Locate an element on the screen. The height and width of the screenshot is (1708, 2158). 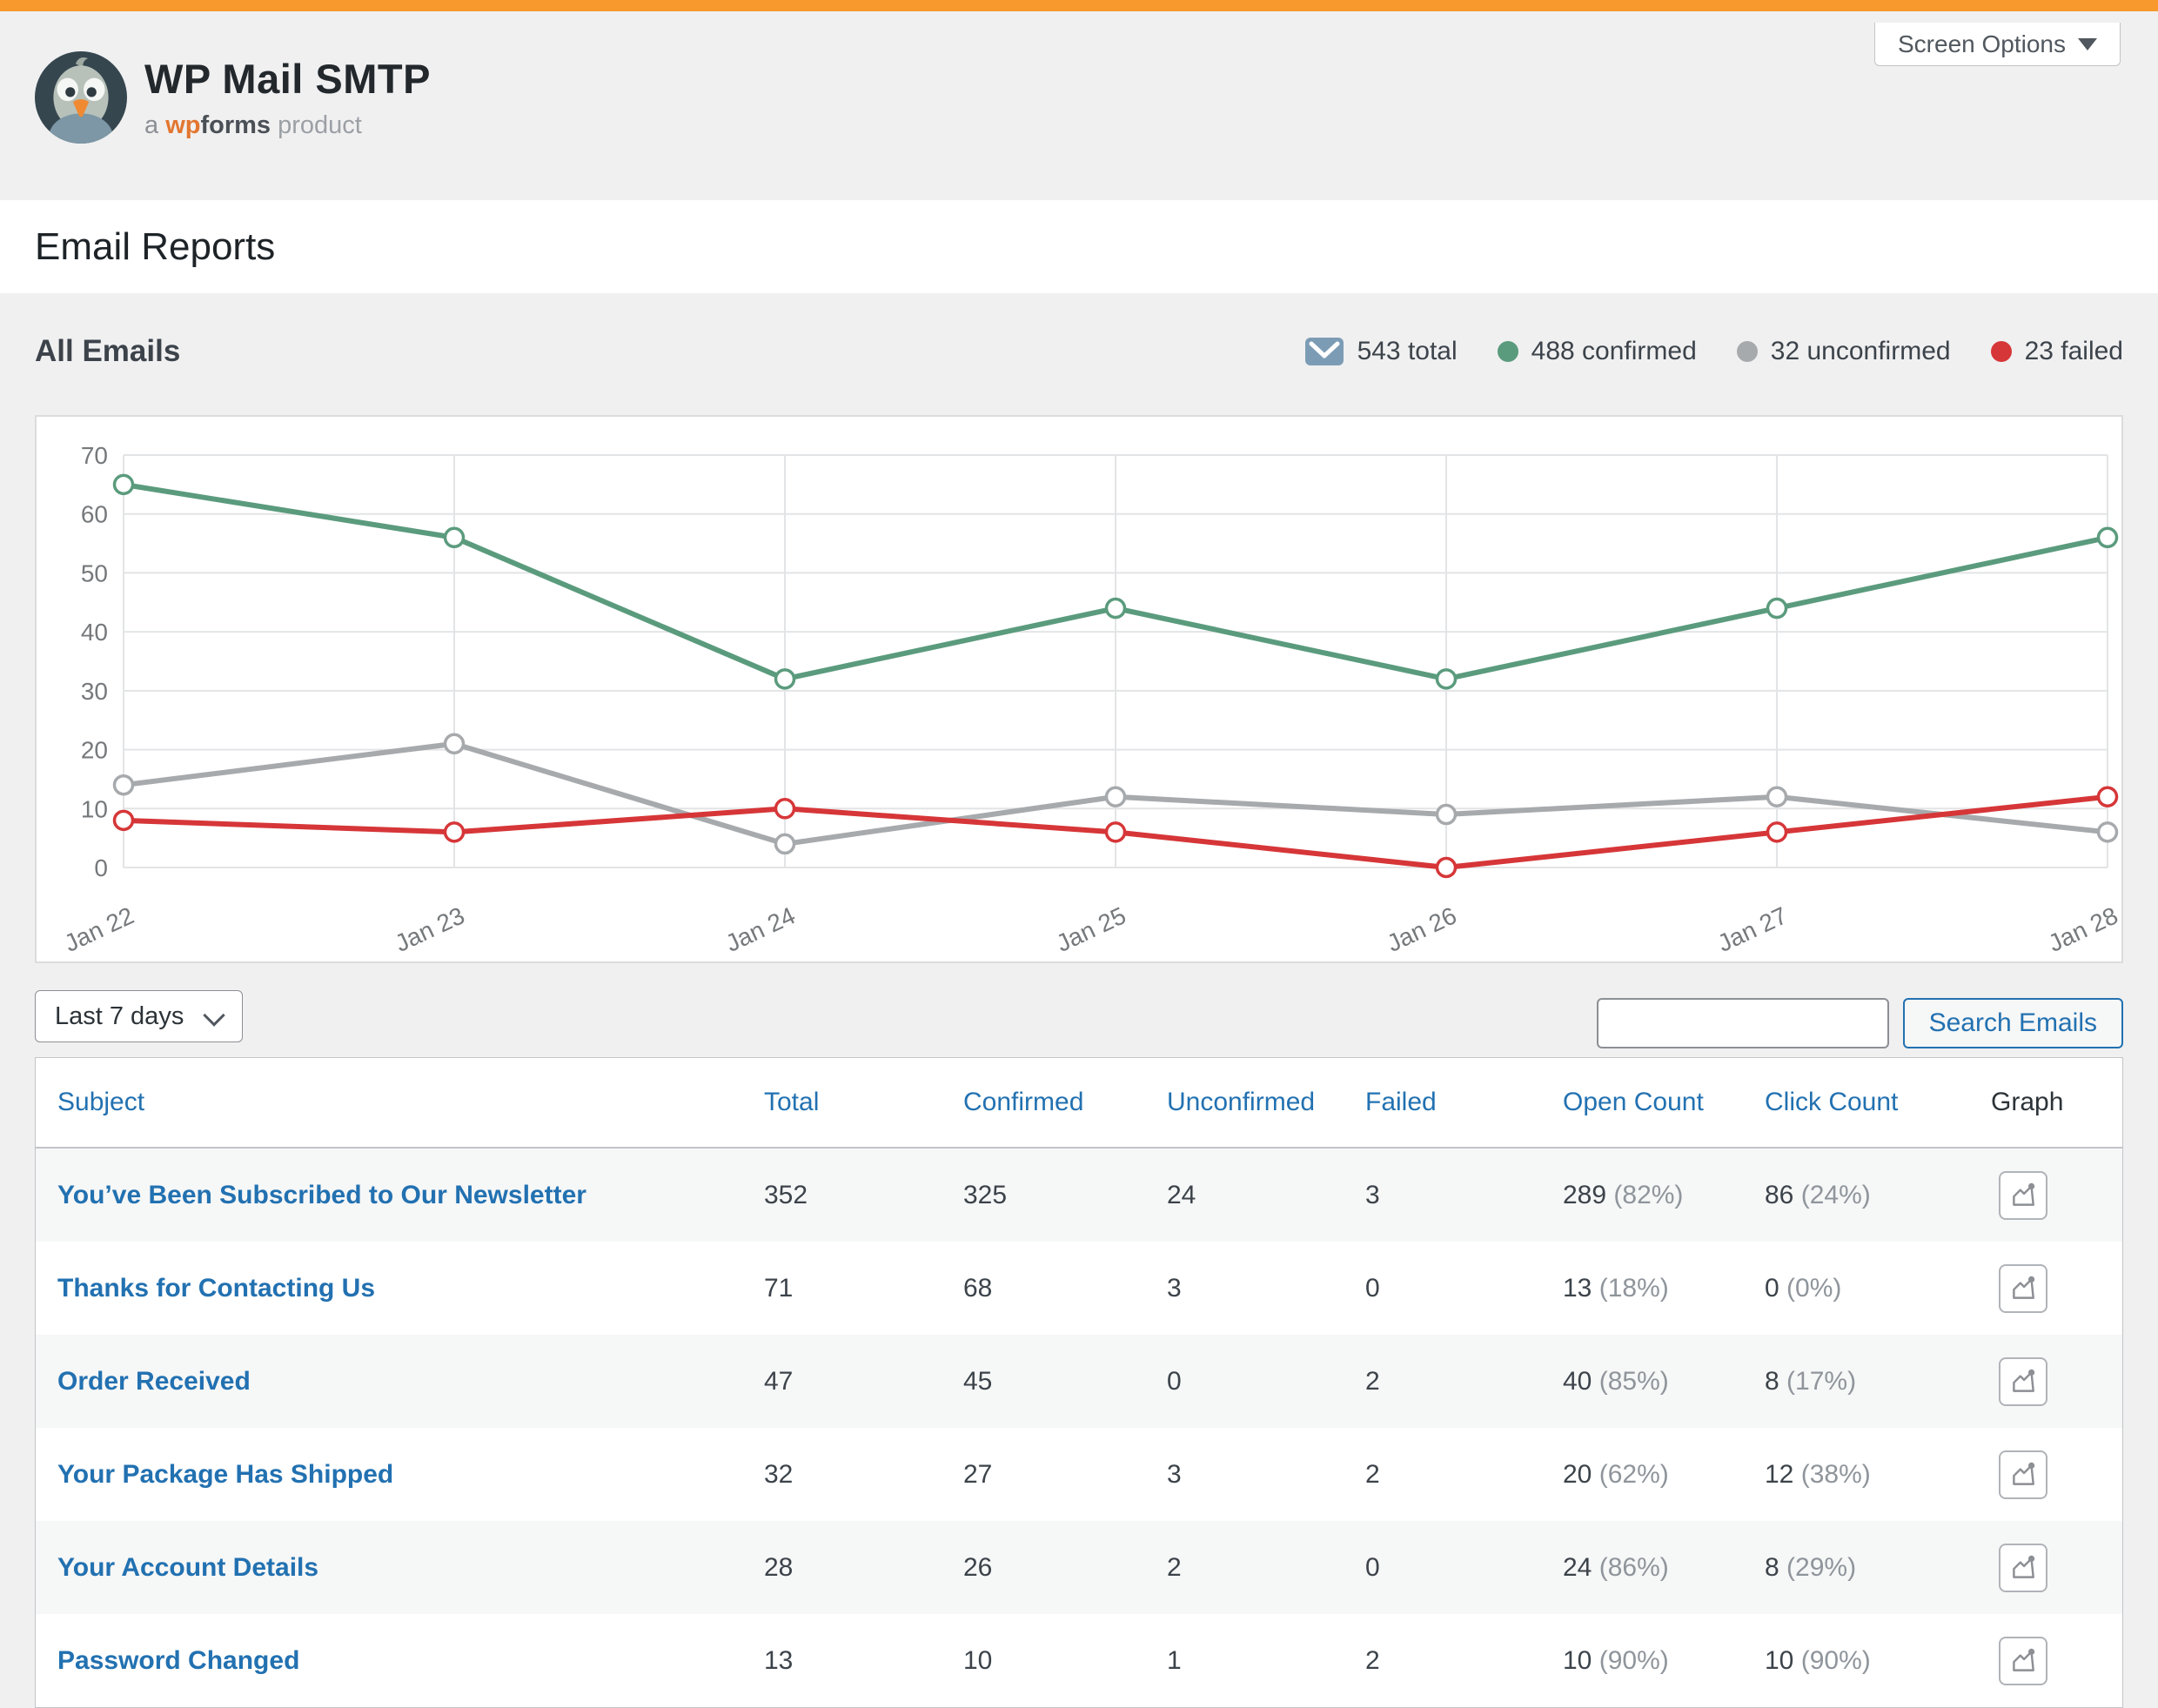
count-value: 0 is located at coordinates (1776, 1288).